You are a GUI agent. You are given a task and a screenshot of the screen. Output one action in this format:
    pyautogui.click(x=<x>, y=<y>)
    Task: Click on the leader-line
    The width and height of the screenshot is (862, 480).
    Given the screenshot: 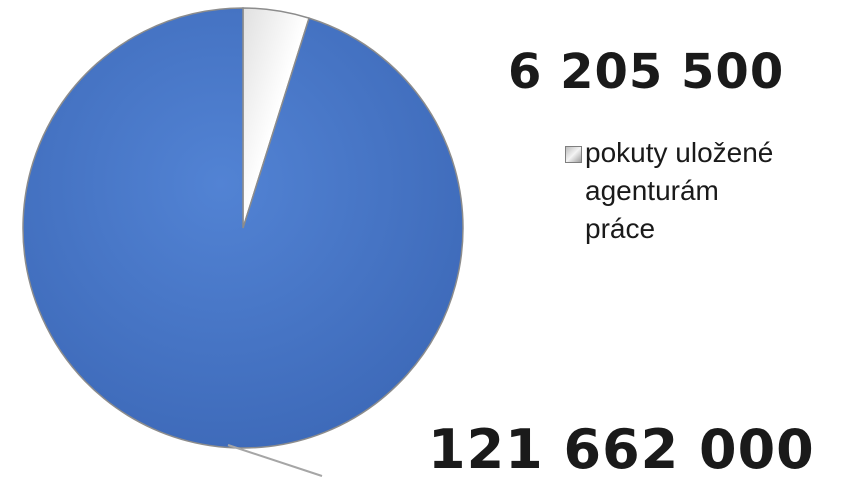 What is the action you would take?
    pyautogui.click(x=275, y=460)
    